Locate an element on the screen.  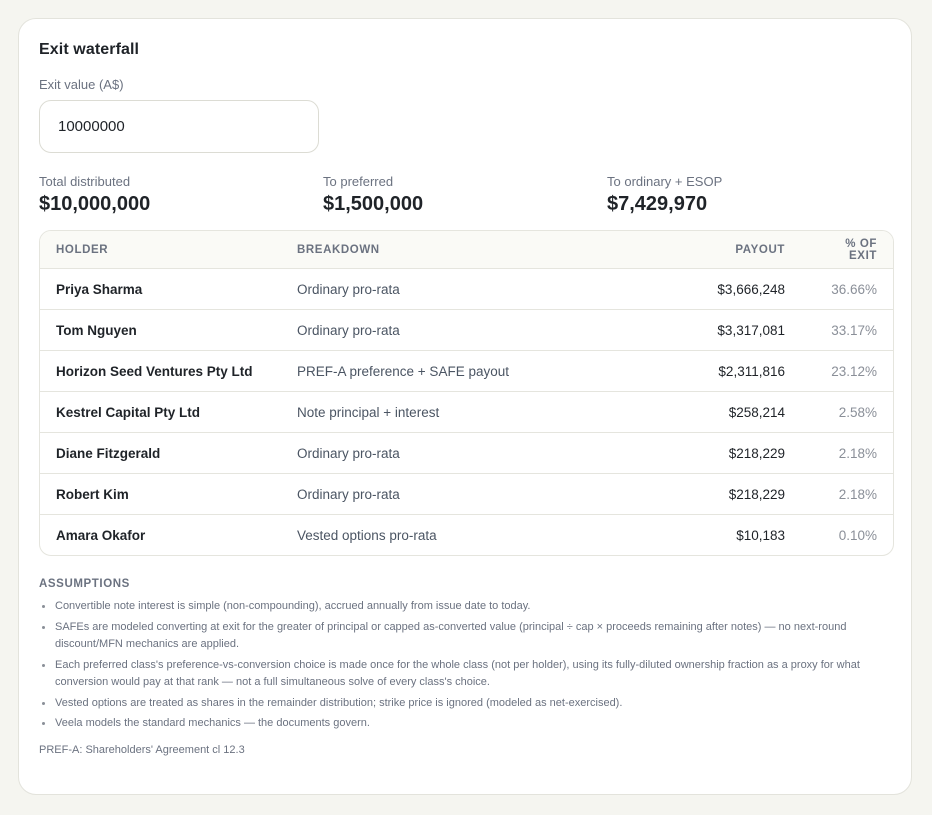
cell-holder: Robert Kim is located at coordinates (160, 494).